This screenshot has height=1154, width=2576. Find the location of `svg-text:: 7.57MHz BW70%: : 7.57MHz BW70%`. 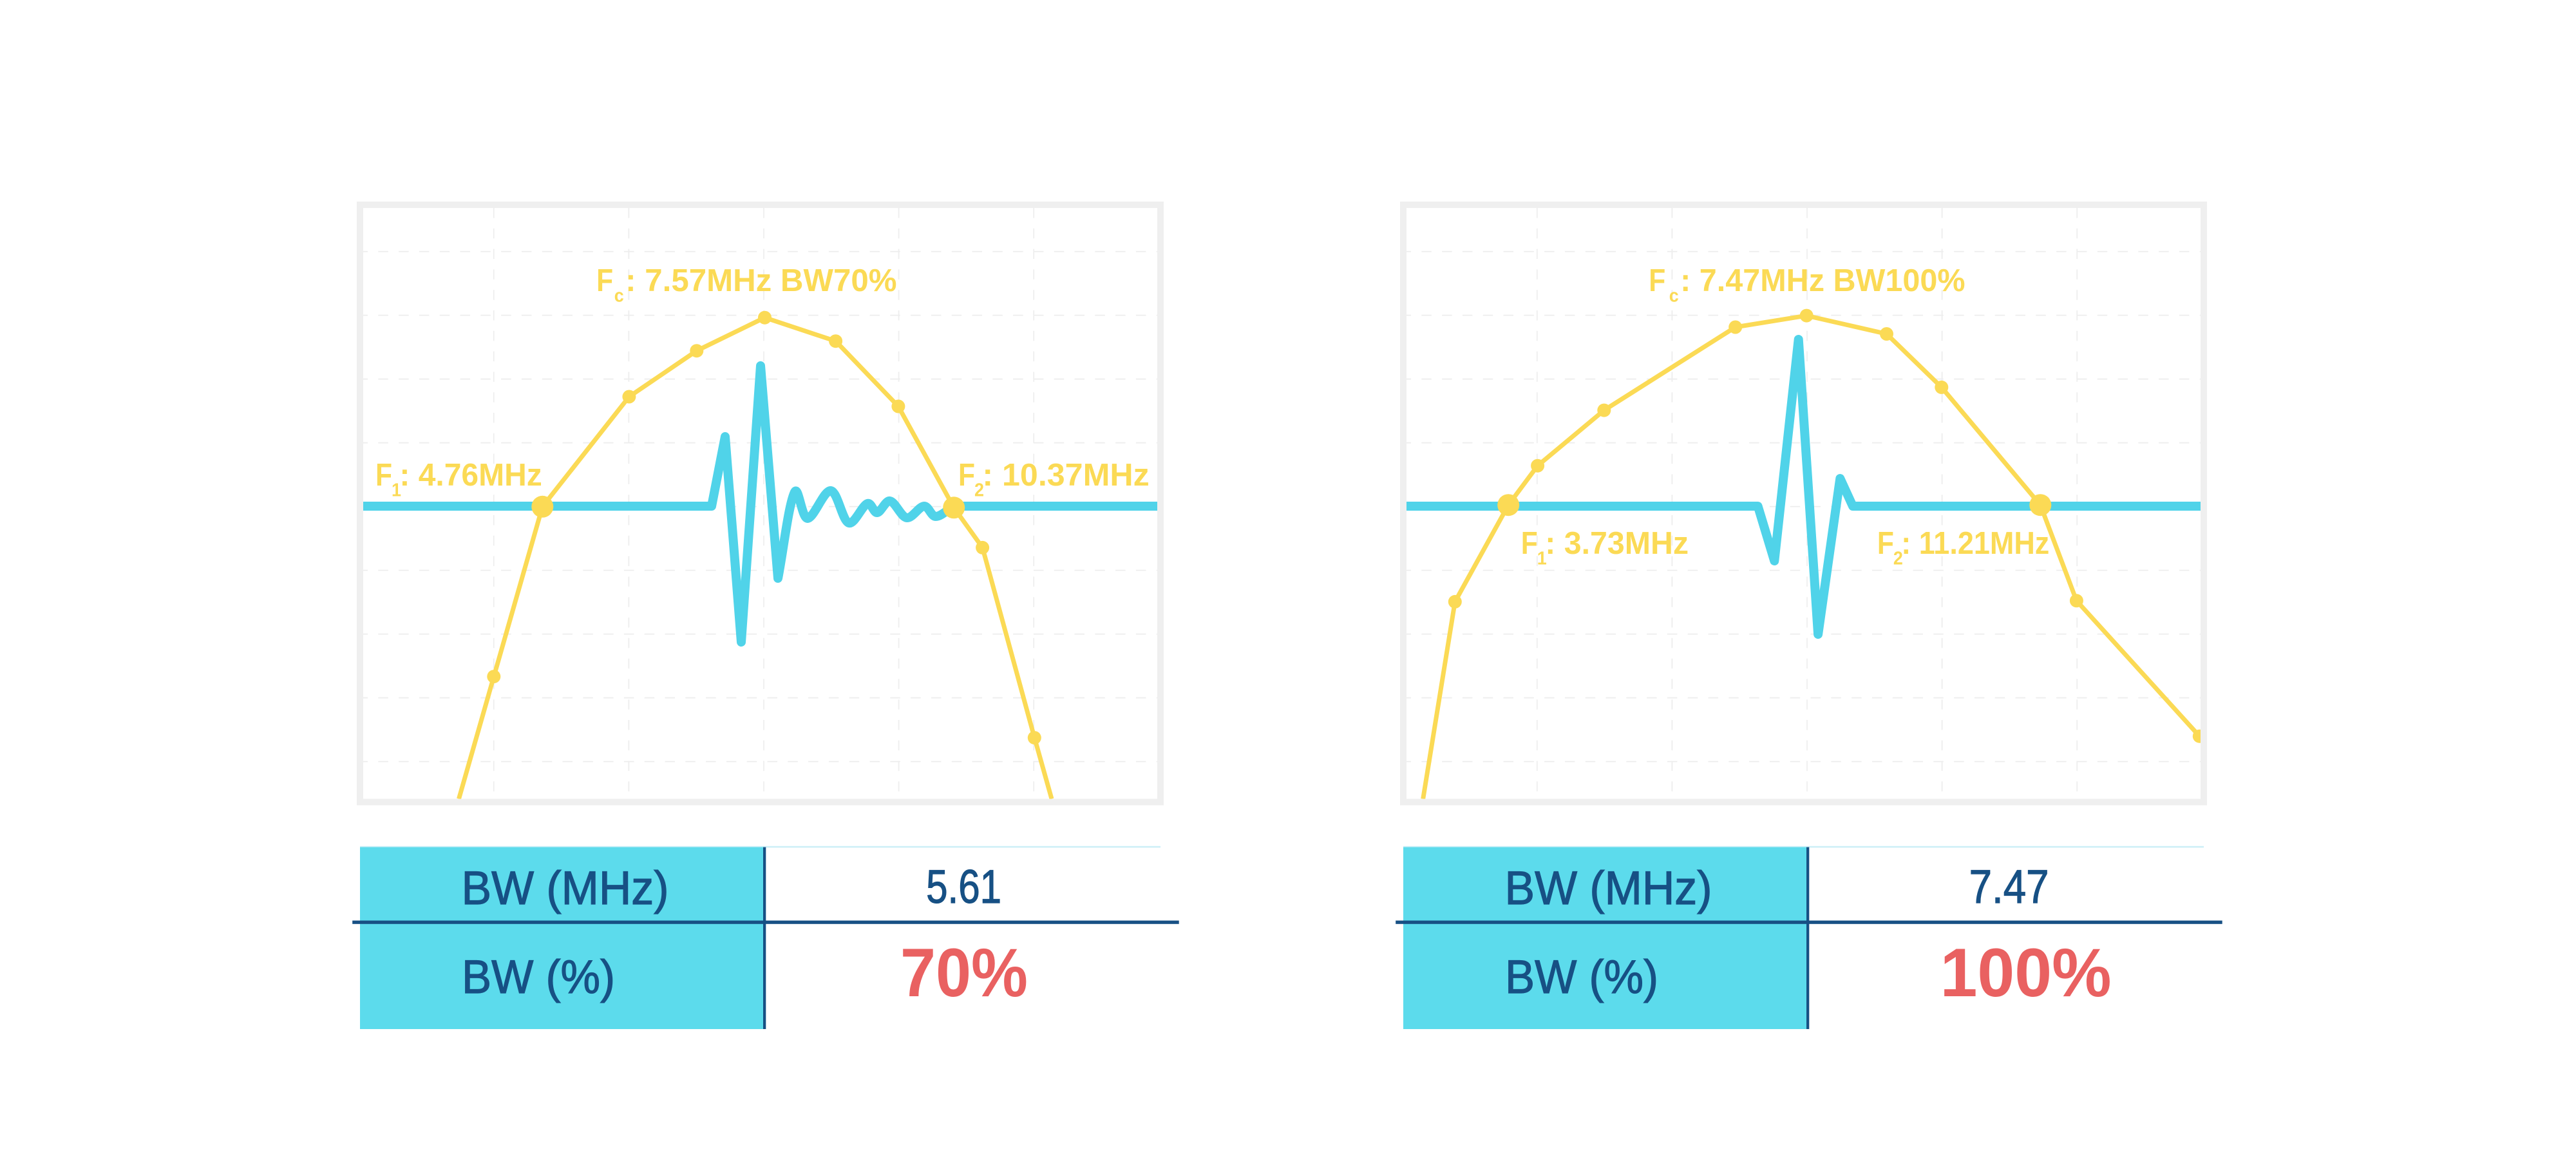

svg-text:: 7.57MHz BW70%: : 7.57MHz BW70% is located at coordinates (760, 280).